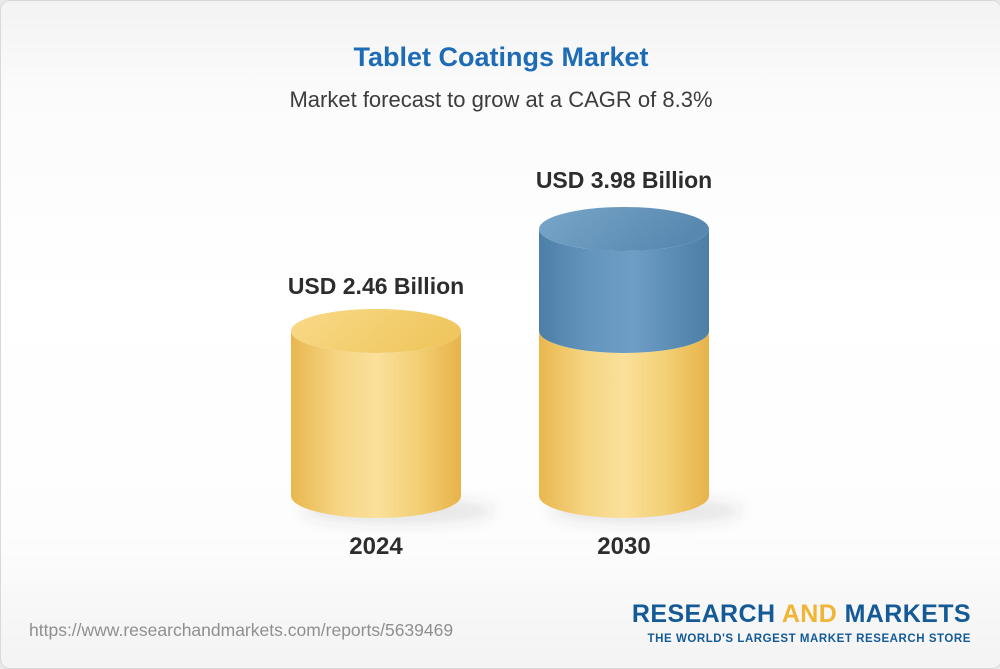 This screenshot has width=1000, height=669. I want to click on value-label-2024: USD 2.46 Billion, so click(376, 286).